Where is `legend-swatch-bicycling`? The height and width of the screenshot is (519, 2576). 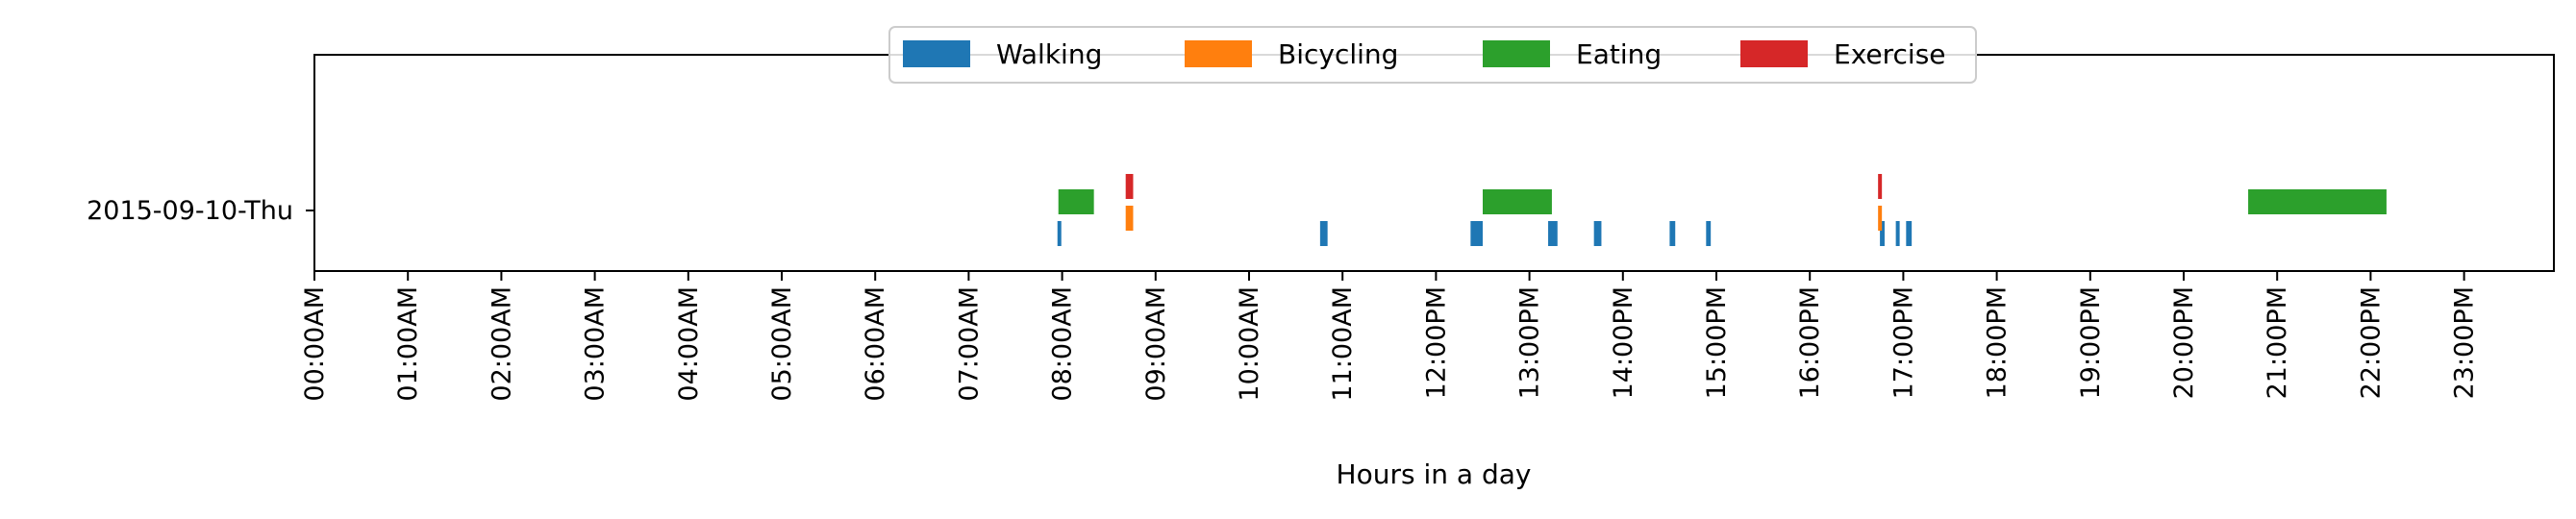
legend-swatch-bicycling is located at coordinates (1218, 53).